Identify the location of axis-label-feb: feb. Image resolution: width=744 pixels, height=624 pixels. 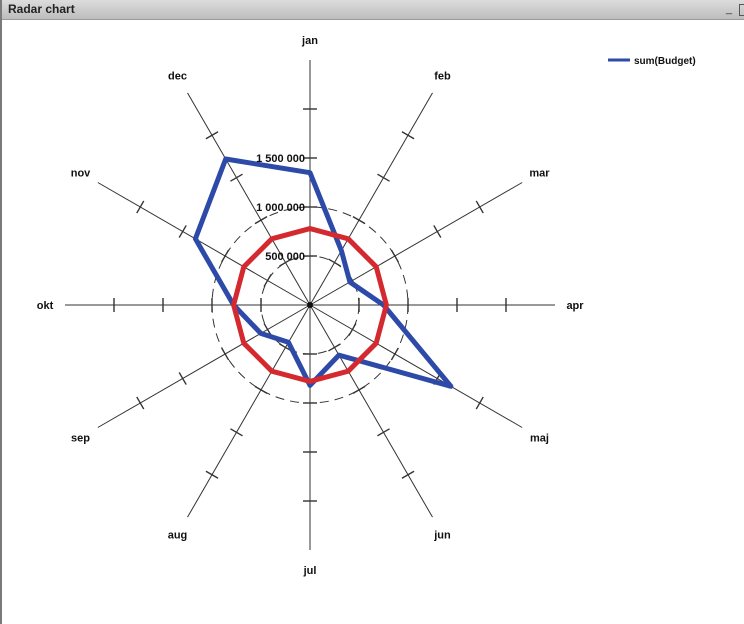
(442, 77).